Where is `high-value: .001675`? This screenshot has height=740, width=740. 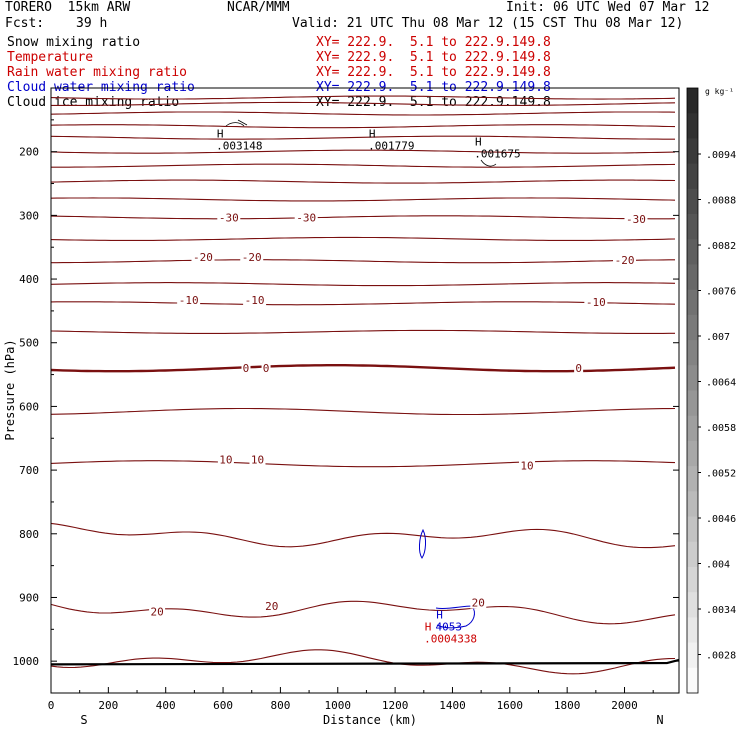 high-value: .001675 is located at coordinates (497, 153).